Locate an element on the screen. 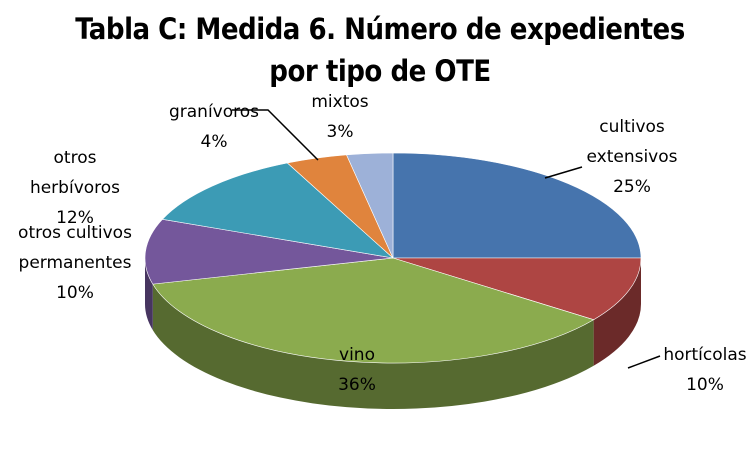 This screenshot has width=755, height=475. data-label: vino 36% is located at coordinates (357, 370).